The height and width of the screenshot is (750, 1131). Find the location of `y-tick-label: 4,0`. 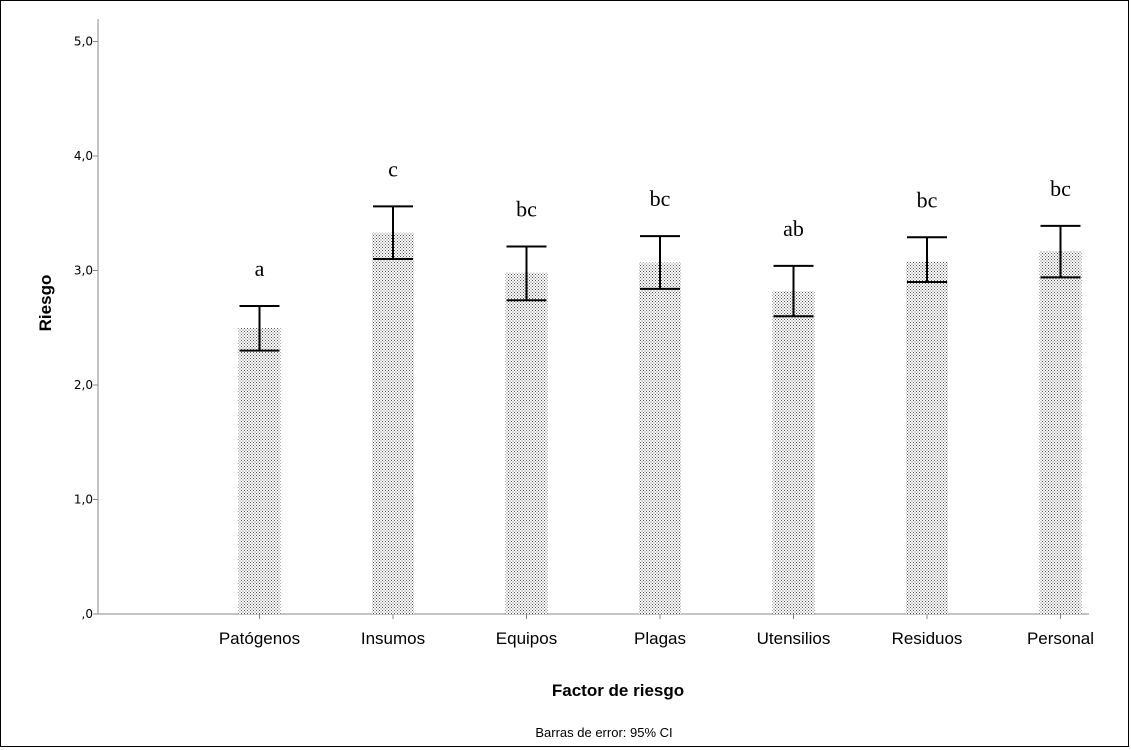

y-tick-label: 4,0 is located at coordinates (83, 156).